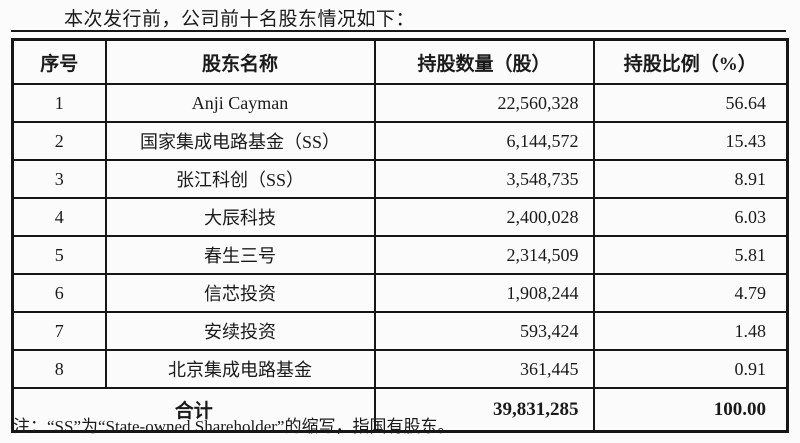  I want to click on table-row: 8 北京集成电路基金 361,445 0.91, so click(400, 369).